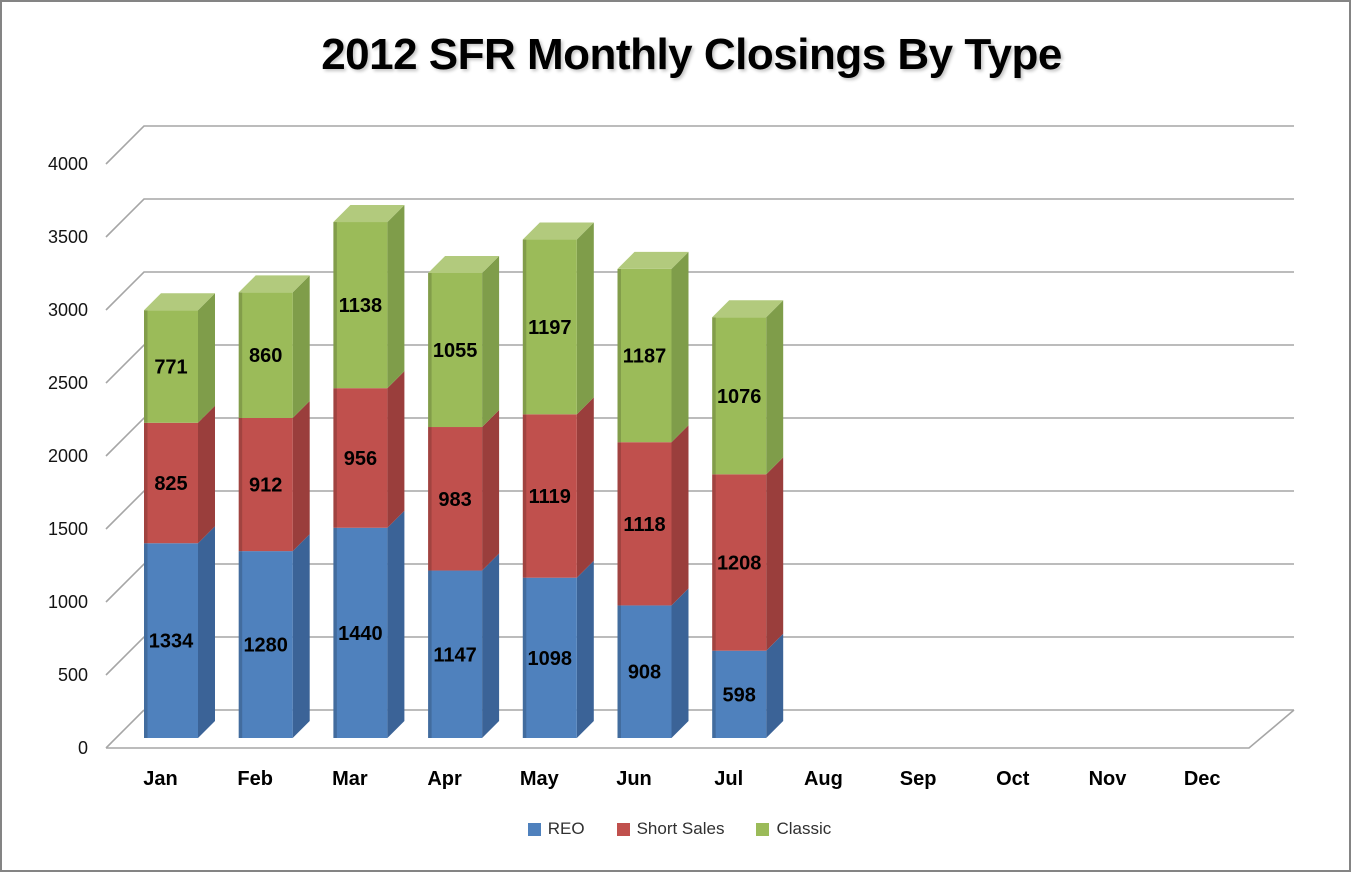 This screenshot has height=872, width=1351. Describe the element at coordinates (634, 779) in the screenshot. I see `x-axis-label-jun: Jun` at that location.